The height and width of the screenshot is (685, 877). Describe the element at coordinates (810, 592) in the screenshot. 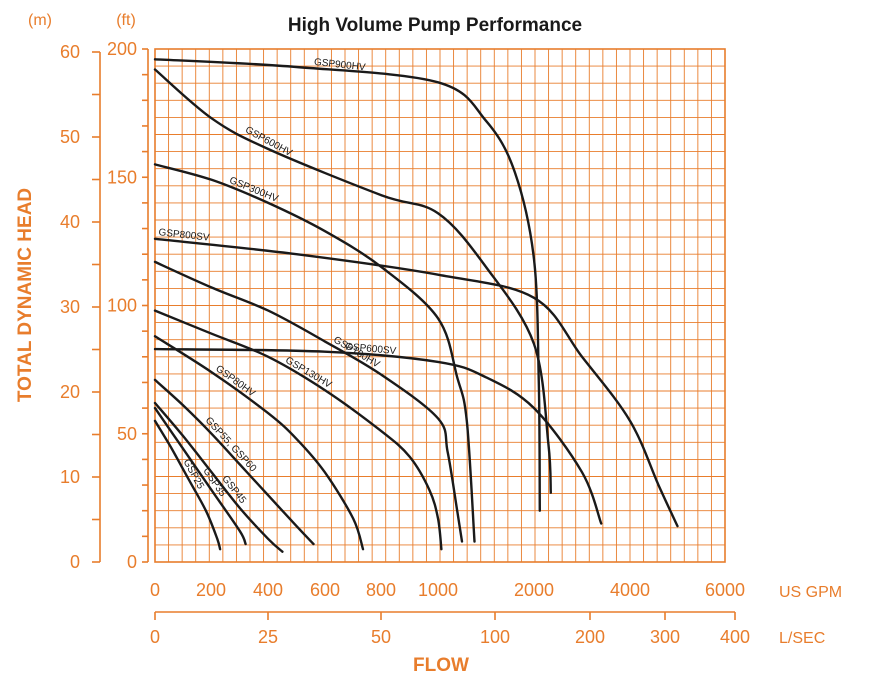

I see `x-unit-gpm: US GPM` at that location.